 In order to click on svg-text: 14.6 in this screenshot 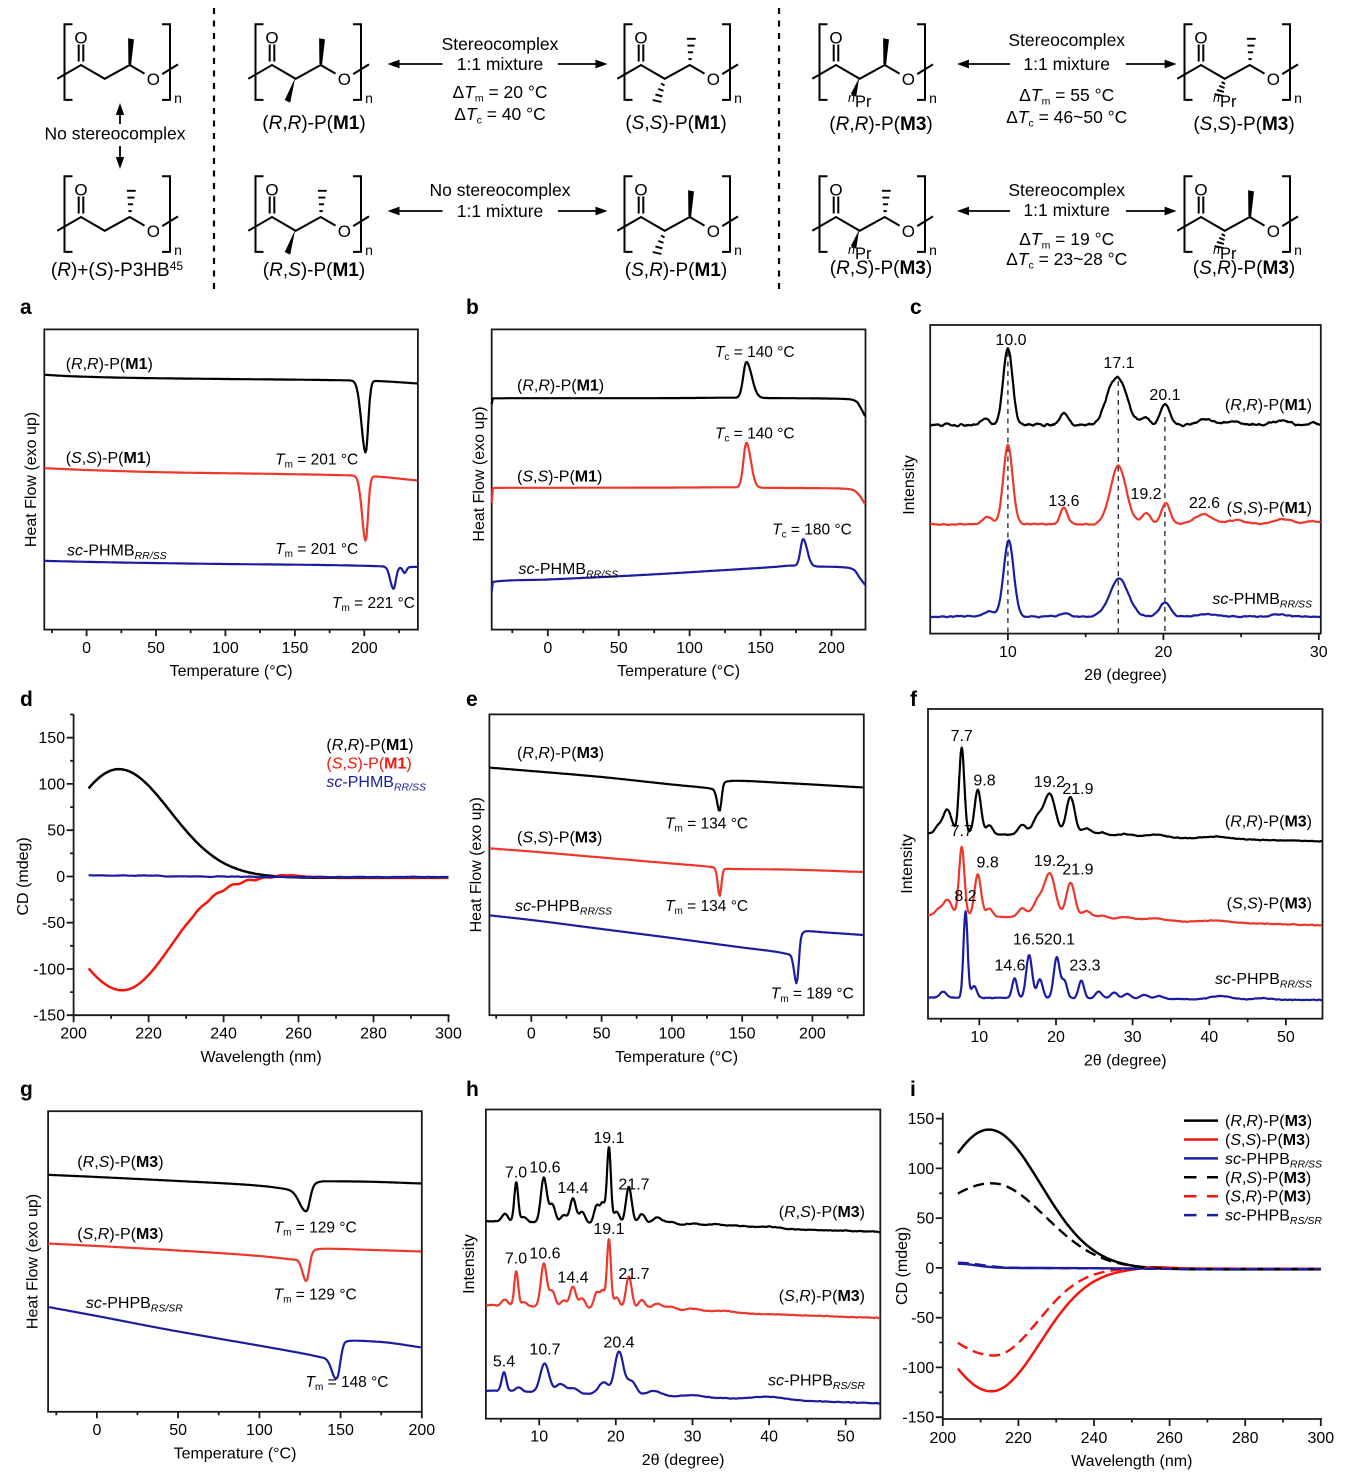, I will do `click(1009, 965)`.